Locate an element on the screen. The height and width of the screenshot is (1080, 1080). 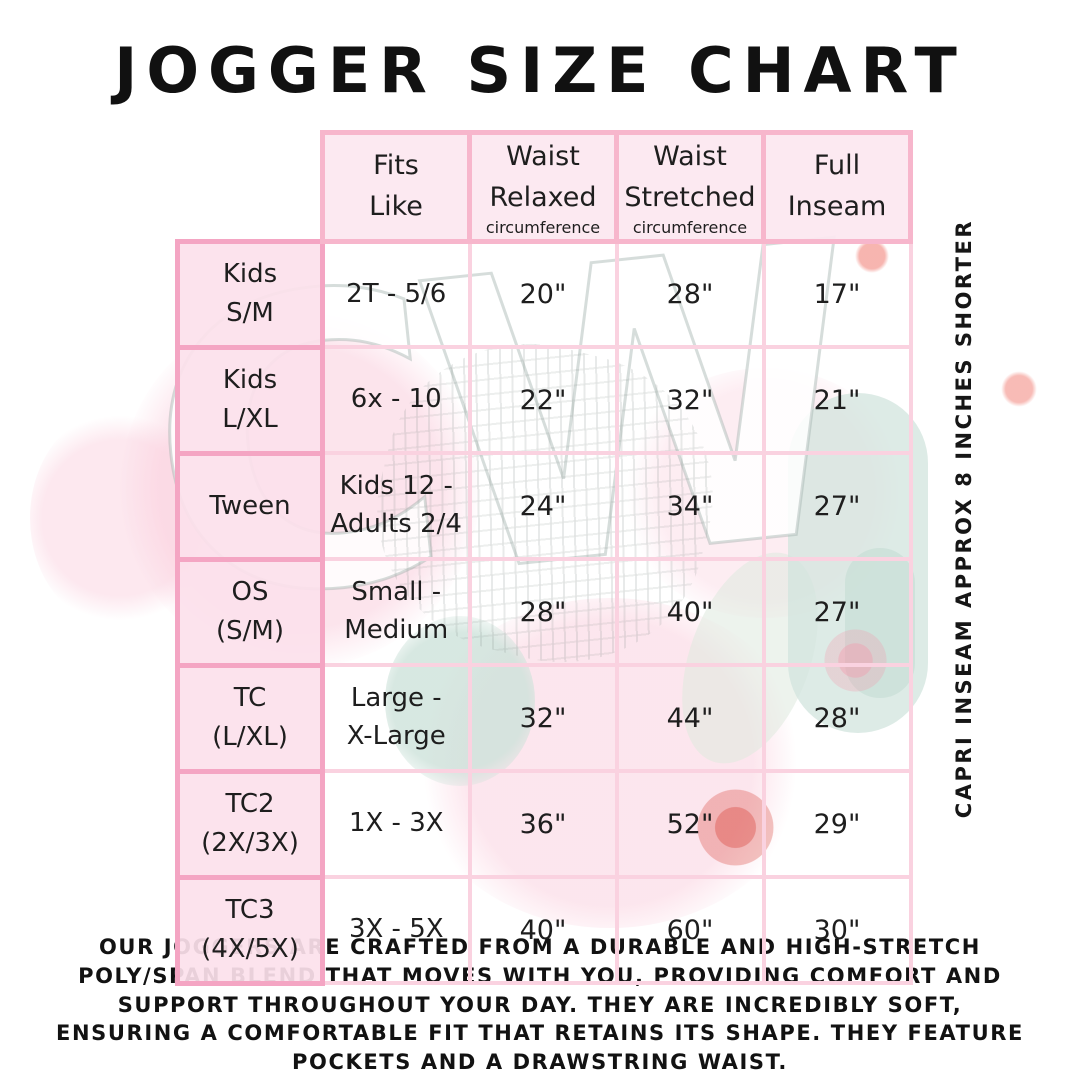
row-label: OS (S/M) is located at coordinates (250, 612).